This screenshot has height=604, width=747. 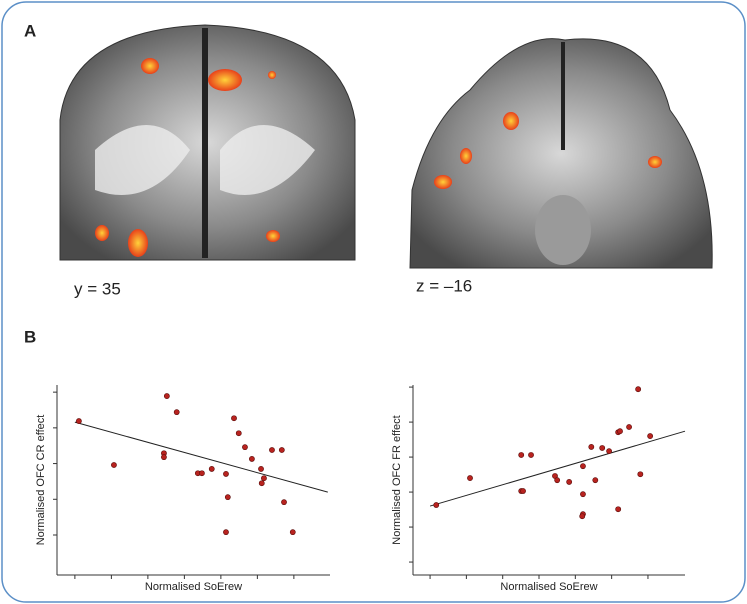 What do you see at coordinates (97, 288) in the screenshot?
I see `slice-label: y = 35` at bounding box center [97, 288].